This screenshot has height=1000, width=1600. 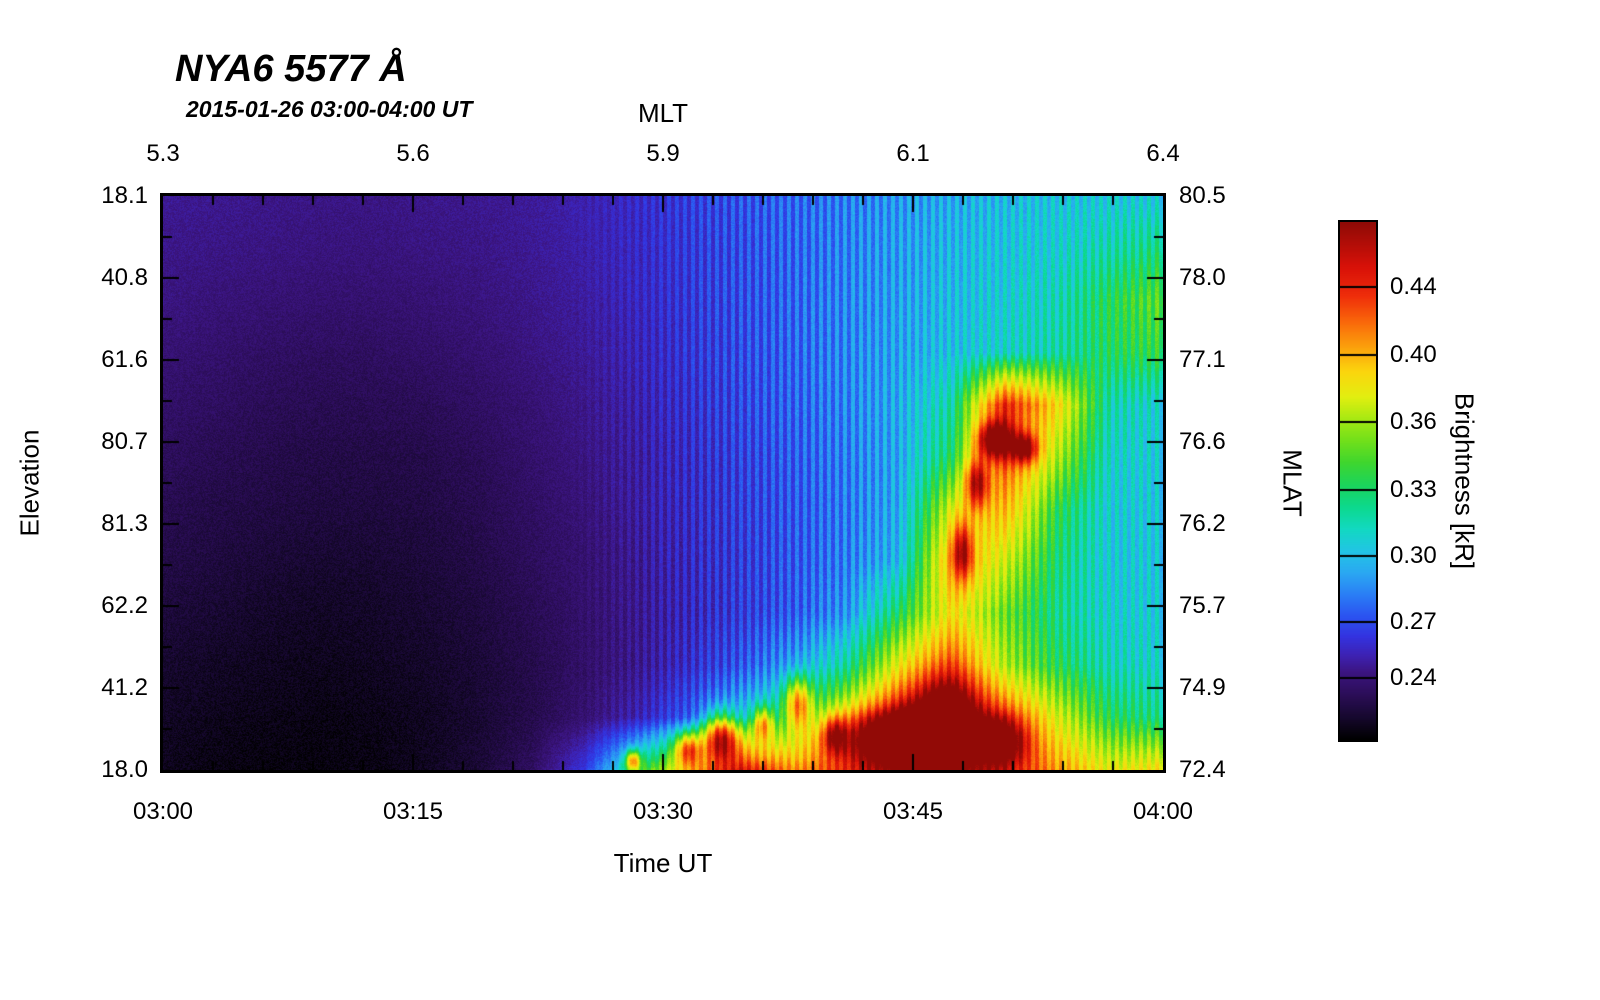 I want to click on left-axis-label: Elevation, so click(x=29, y=483).